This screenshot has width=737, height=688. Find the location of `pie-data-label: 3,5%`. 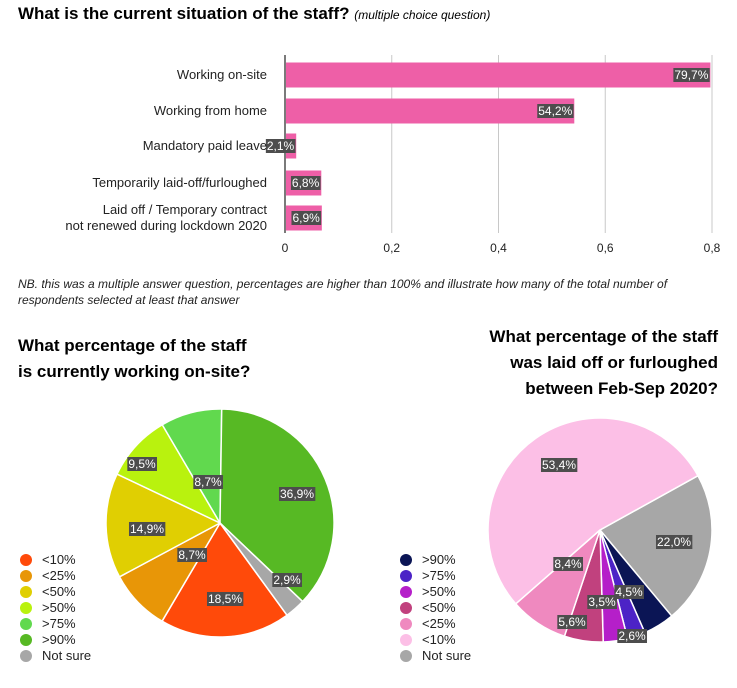

pie-data-label: 3,5% is located at coordinates (602, 602).